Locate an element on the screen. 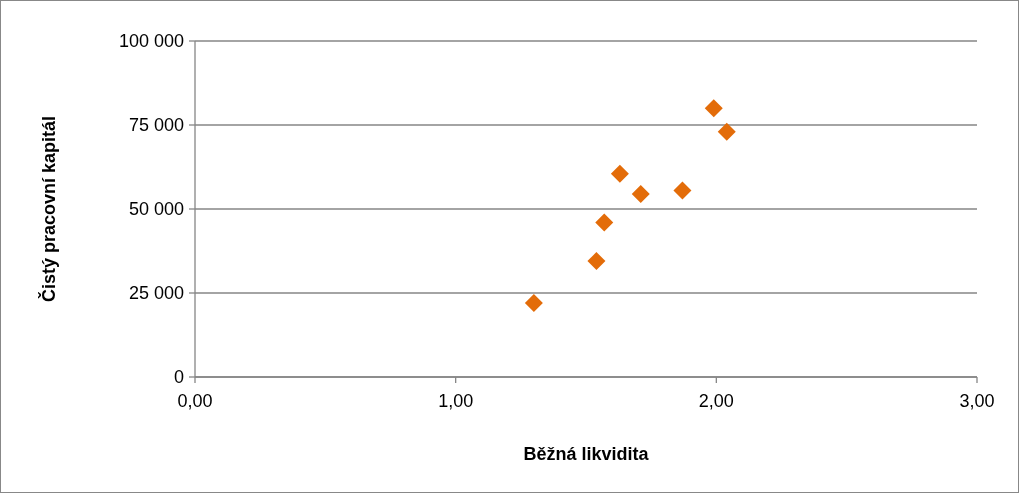 This screenshot has height=493, width=1019. x-tick-label: 3,00 is located at coordinates (977, 401).